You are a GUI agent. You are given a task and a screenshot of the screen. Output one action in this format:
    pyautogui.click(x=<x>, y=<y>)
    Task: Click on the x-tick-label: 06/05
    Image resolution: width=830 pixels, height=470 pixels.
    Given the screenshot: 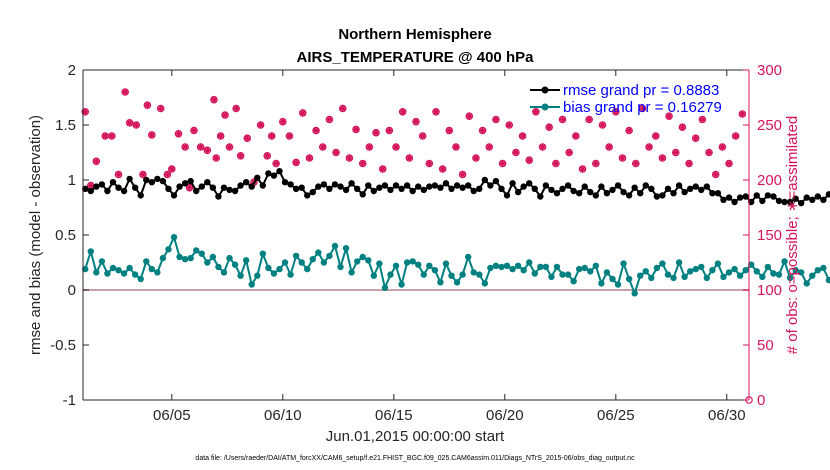 What is the action you would take?
    pyautogui.click(x=172, y=415)
    